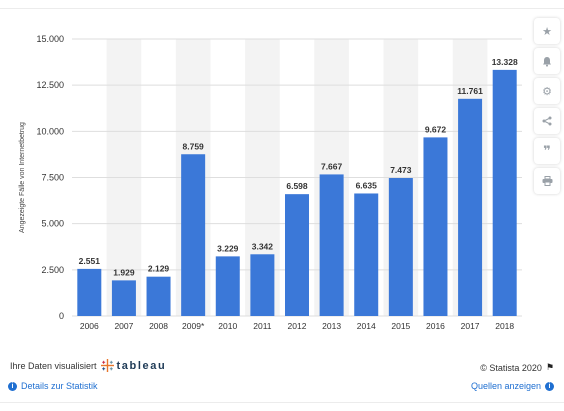  I want to click on notification-button, so click(547, 61).